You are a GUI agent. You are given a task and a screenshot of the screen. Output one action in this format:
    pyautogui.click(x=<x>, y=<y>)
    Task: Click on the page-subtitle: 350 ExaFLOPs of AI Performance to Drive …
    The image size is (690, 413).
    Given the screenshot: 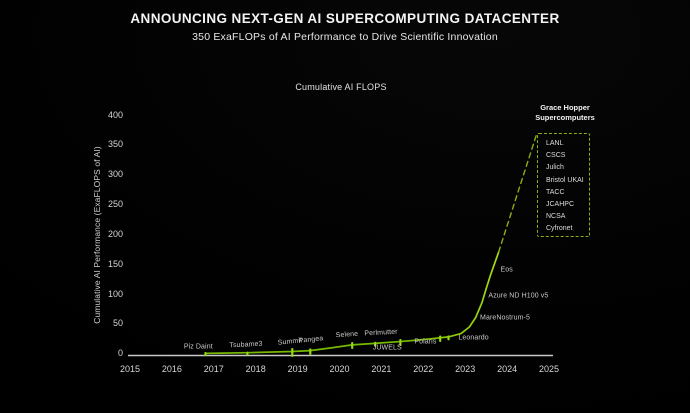 What is the action you would take?
    pyautogui.click(x=345, y=37)
    